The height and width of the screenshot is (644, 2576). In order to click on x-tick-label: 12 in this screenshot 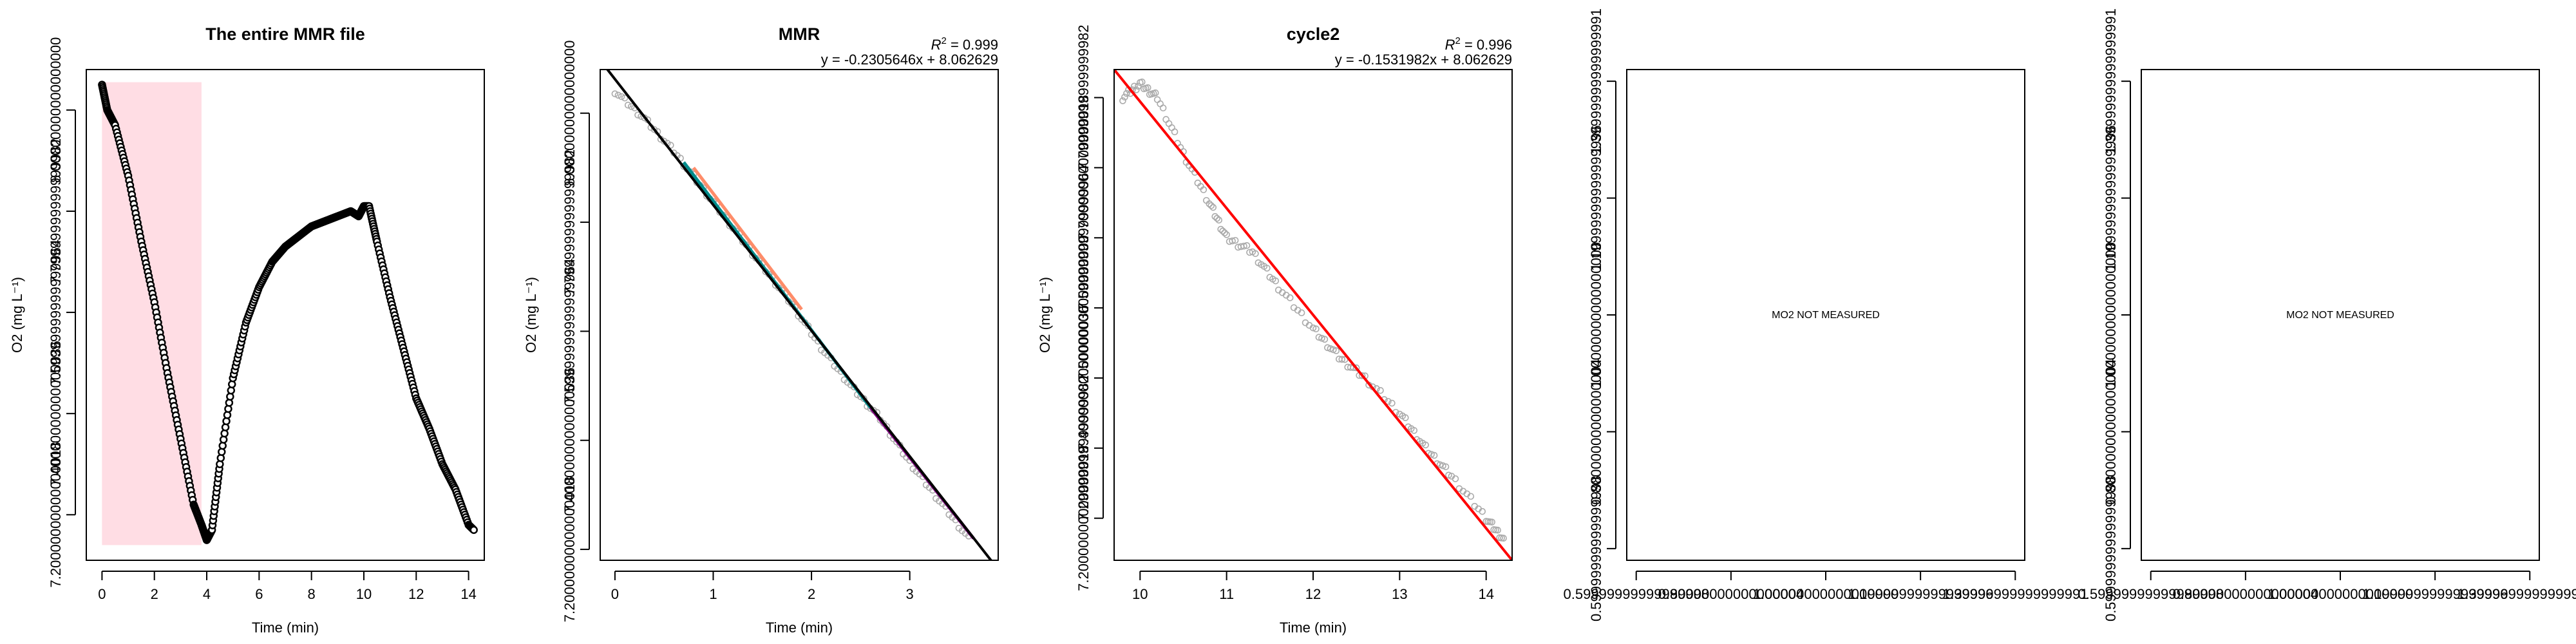, I will do `click(416, 594)`.